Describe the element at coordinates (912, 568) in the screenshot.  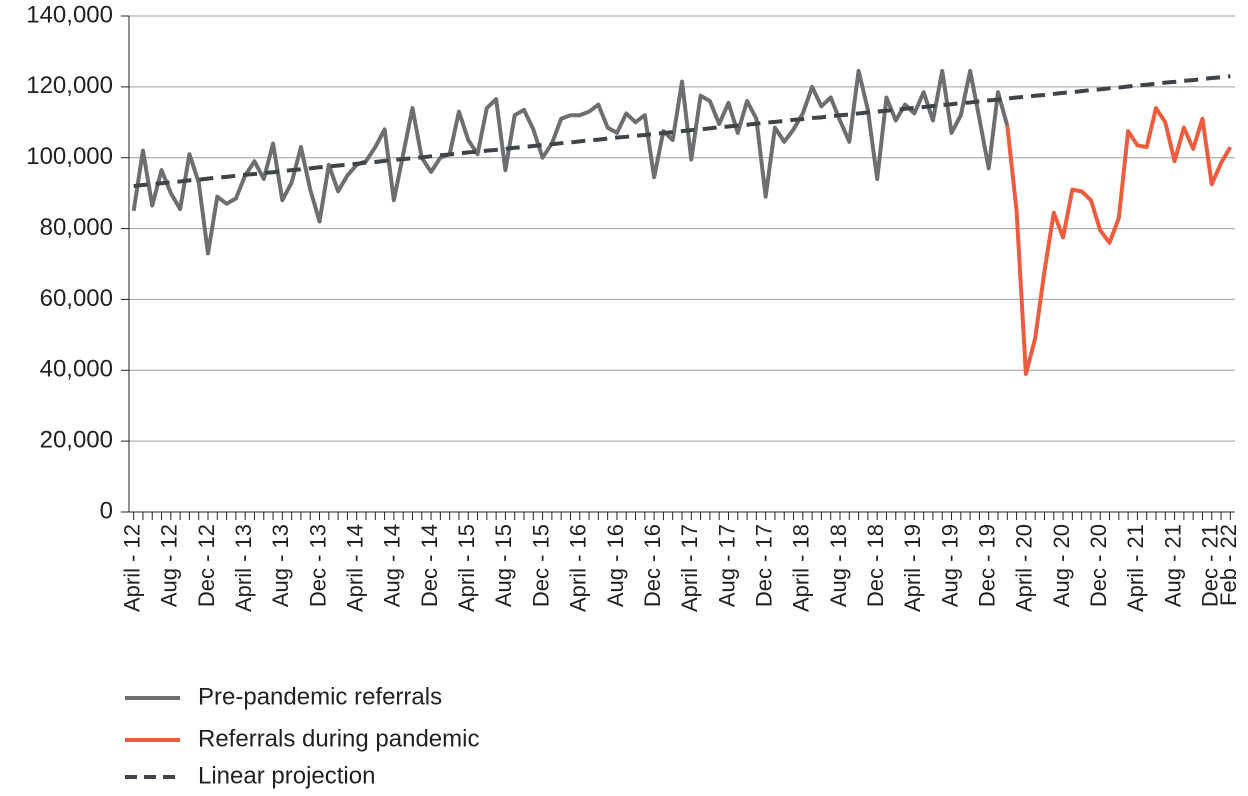
I see `x-tick-label: April - 19` at that location.